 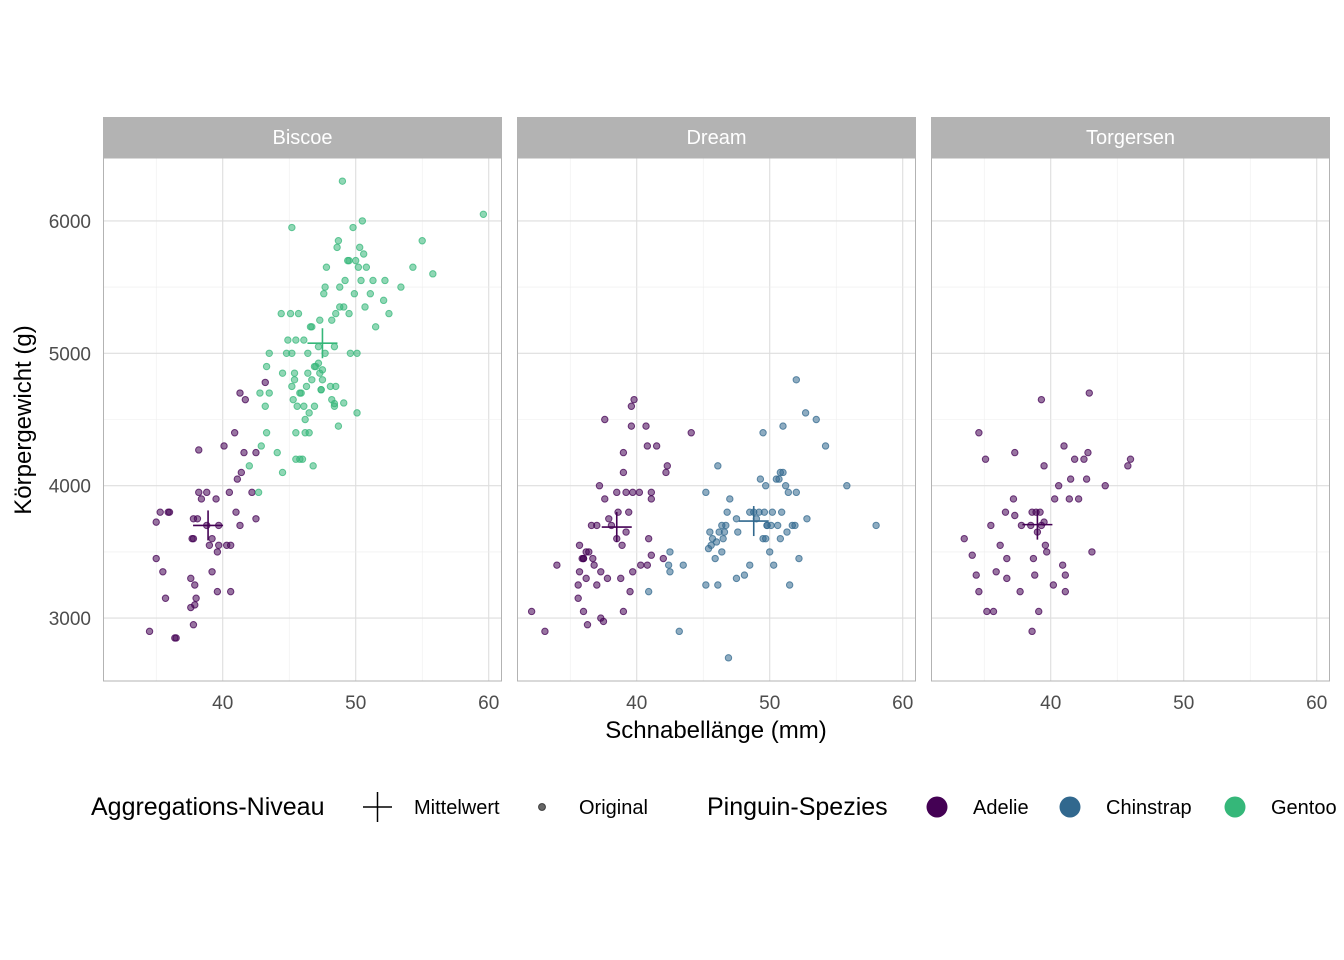 I want to click on mean-marker-adelie, so click(x=1037, y=524).